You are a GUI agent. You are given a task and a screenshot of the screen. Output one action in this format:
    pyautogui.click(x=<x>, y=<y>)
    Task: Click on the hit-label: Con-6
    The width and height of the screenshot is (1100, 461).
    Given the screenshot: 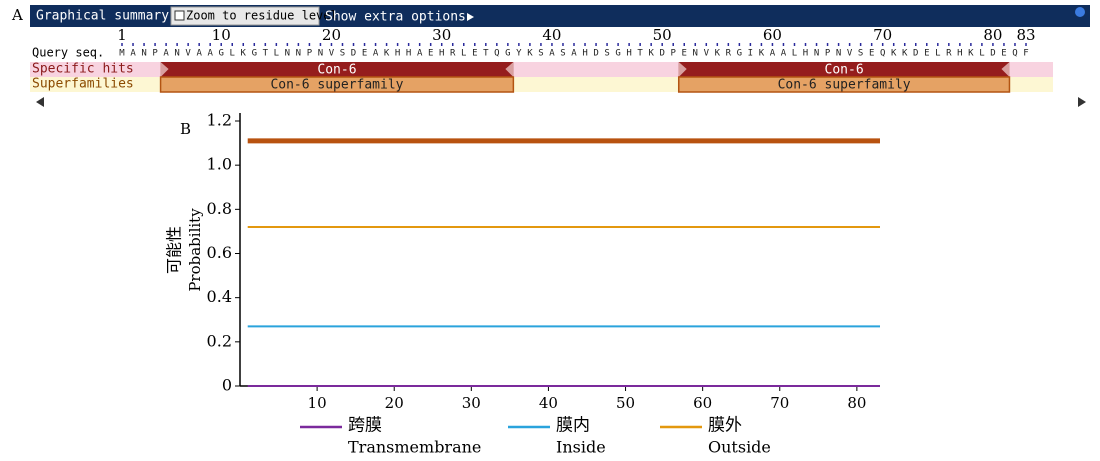 What is the action you would take?
    pyautogui.click(x=336, y=70)
    